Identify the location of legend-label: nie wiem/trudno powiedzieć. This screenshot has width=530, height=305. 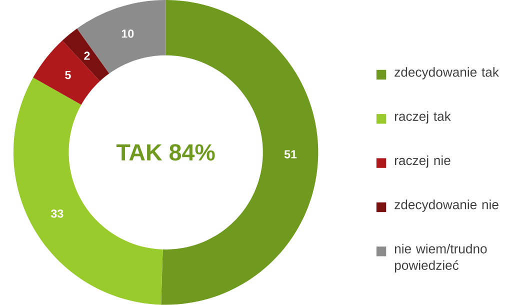
(440, 258).